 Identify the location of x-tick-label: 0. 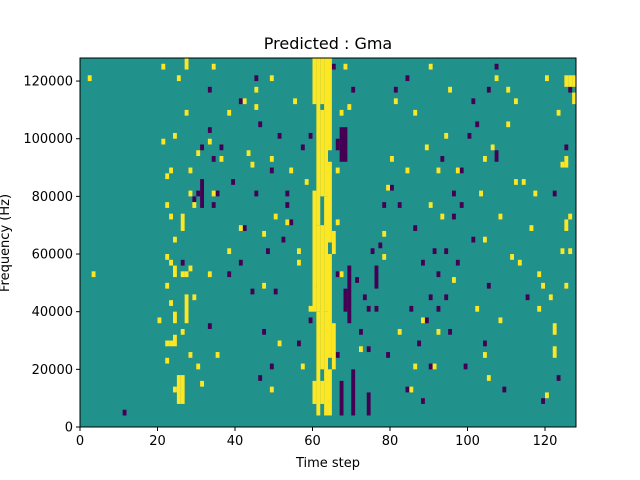
(80, 441).